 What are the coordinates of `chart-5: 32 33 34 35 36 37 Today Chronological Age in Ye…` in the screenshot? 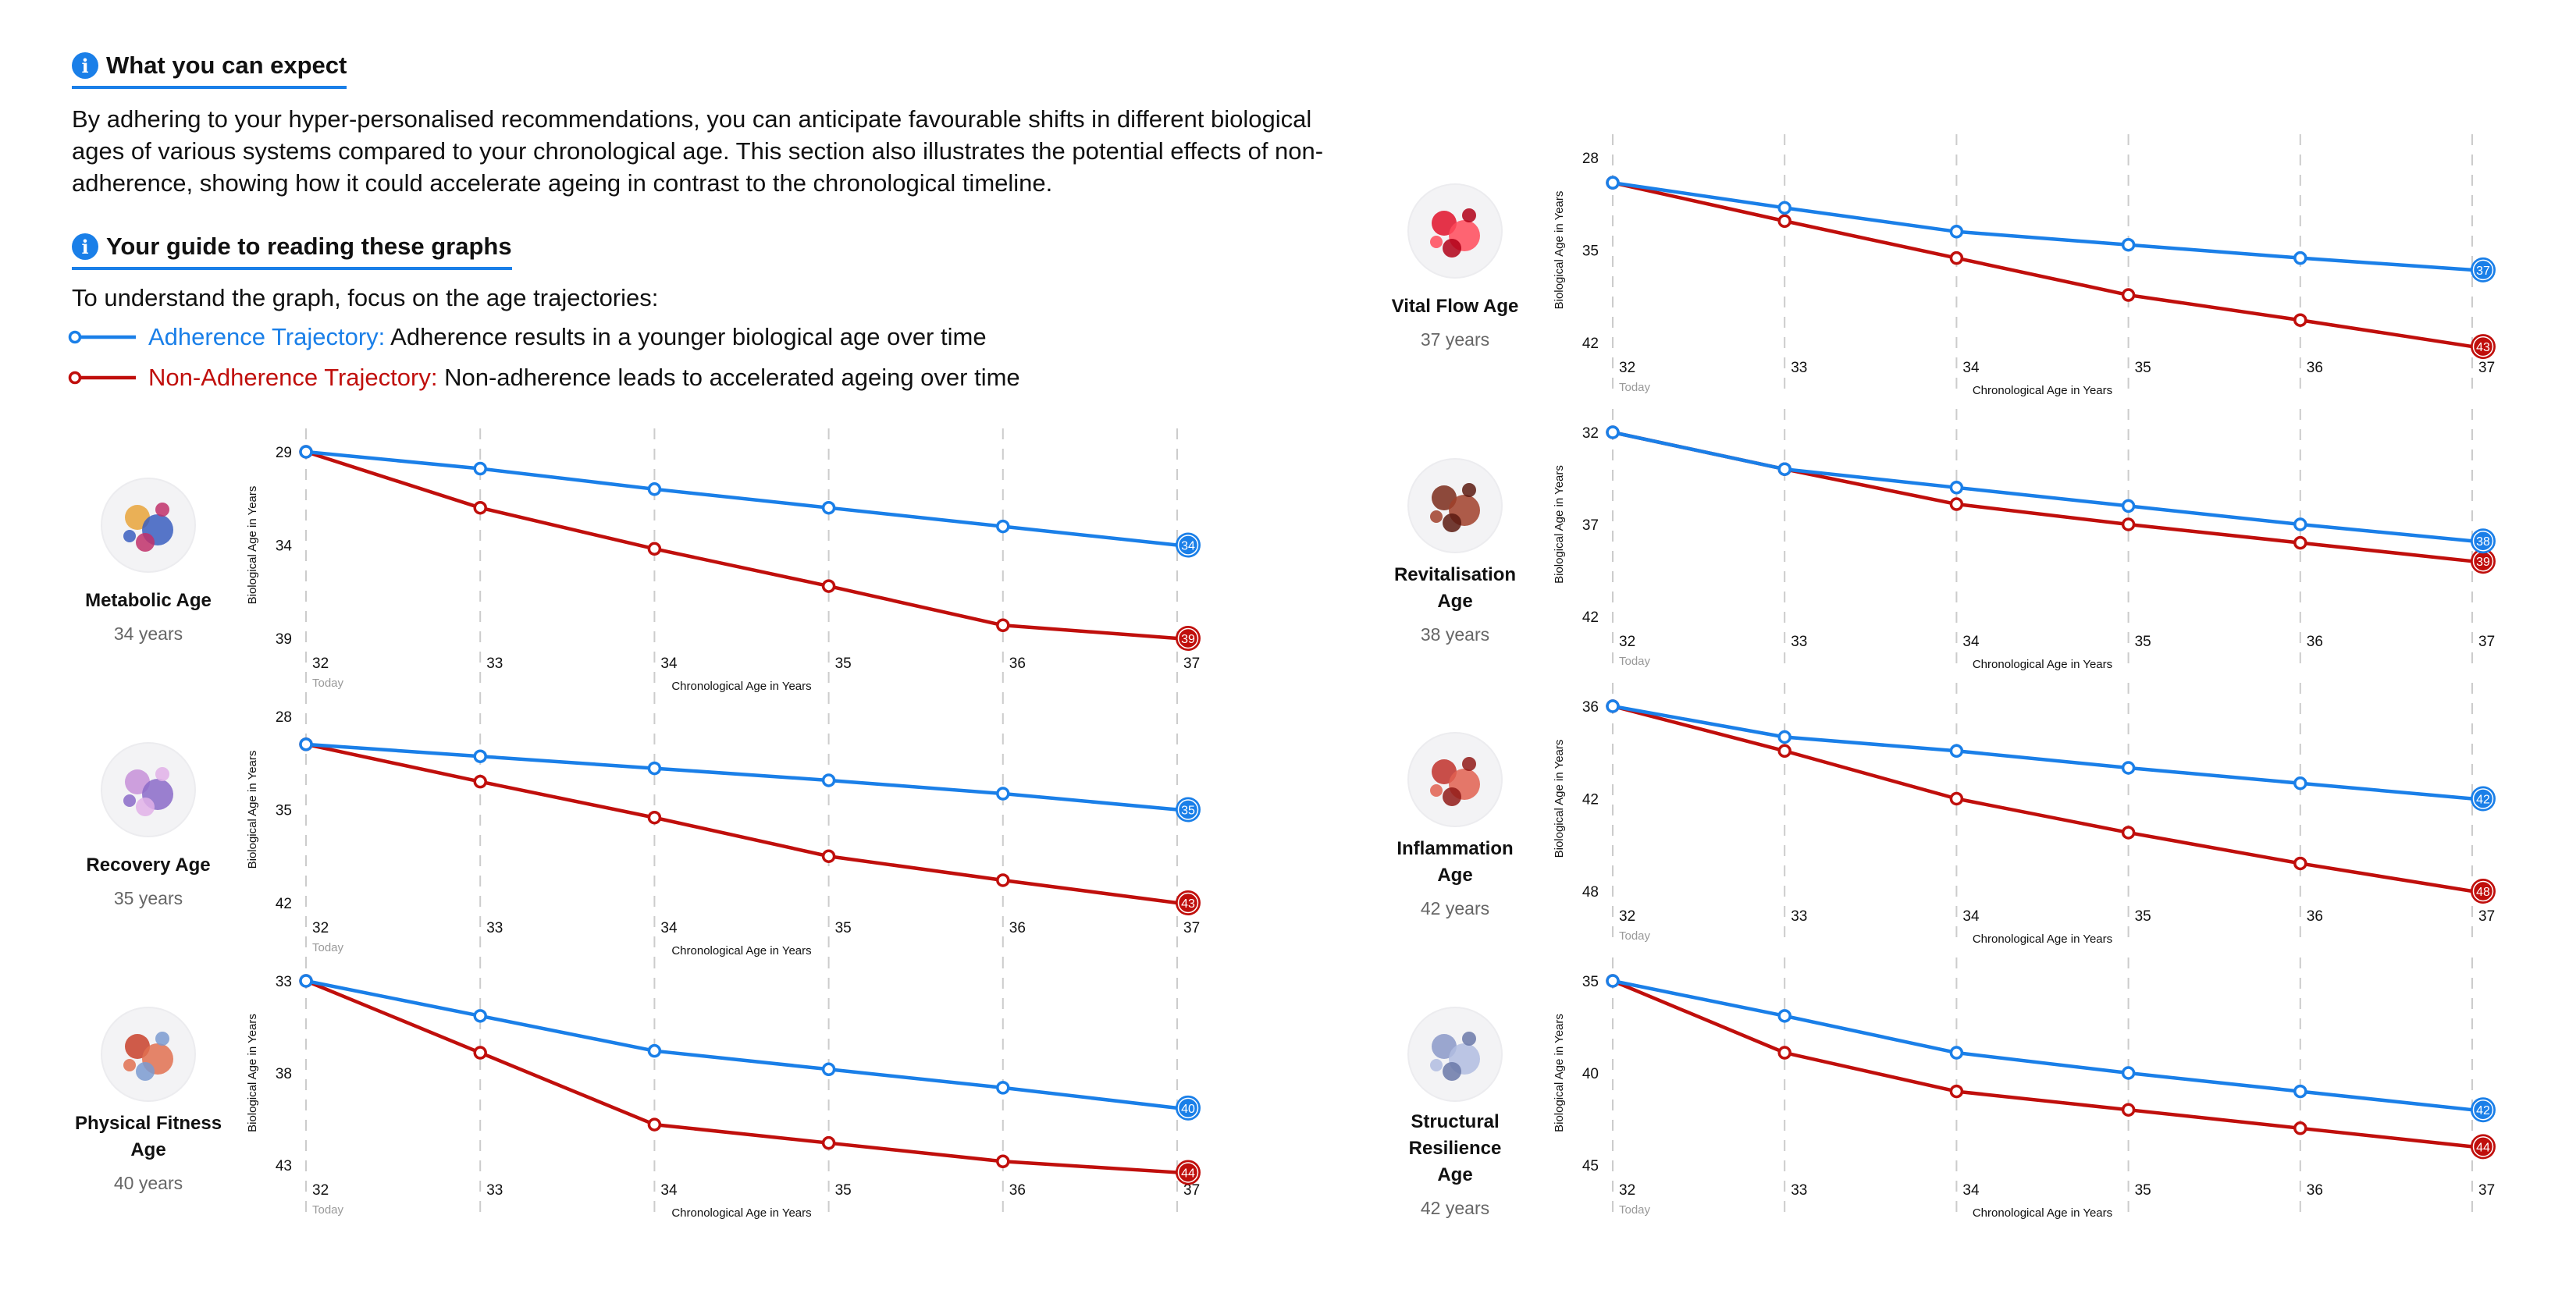 It's located at (1951, 814).